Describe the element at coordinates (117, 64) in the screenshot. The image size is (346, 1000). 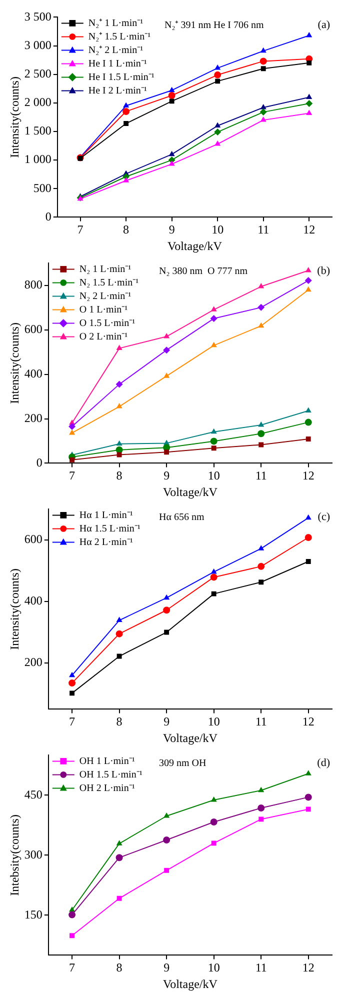
I see `legend-label: He I 1 L·min⁻¹` at that location.